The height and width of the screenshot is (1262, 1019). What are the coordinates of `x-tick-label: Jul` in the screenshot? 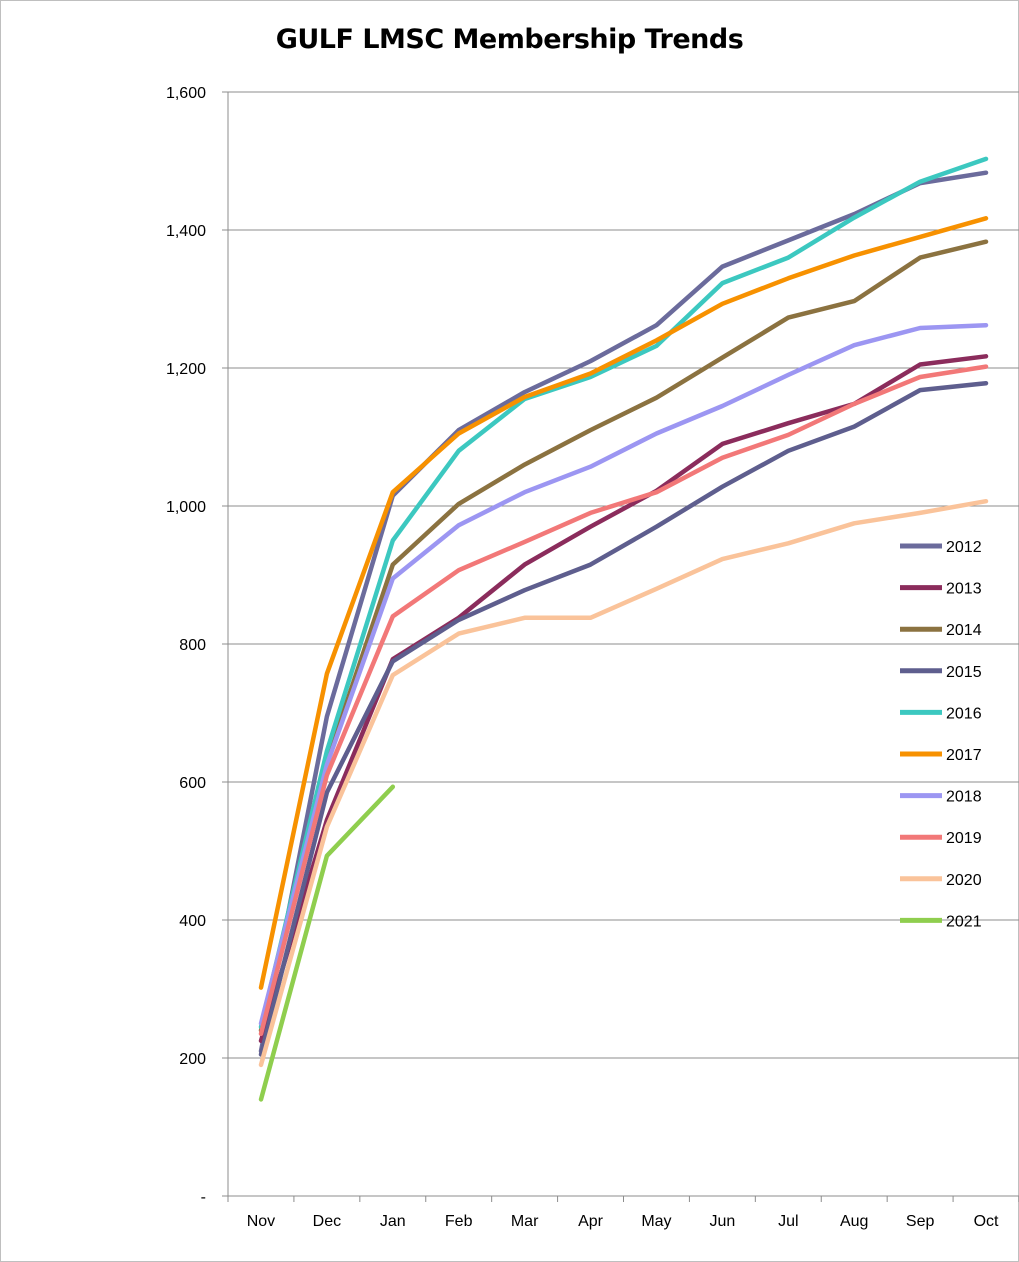 It's located at (788, 1221).